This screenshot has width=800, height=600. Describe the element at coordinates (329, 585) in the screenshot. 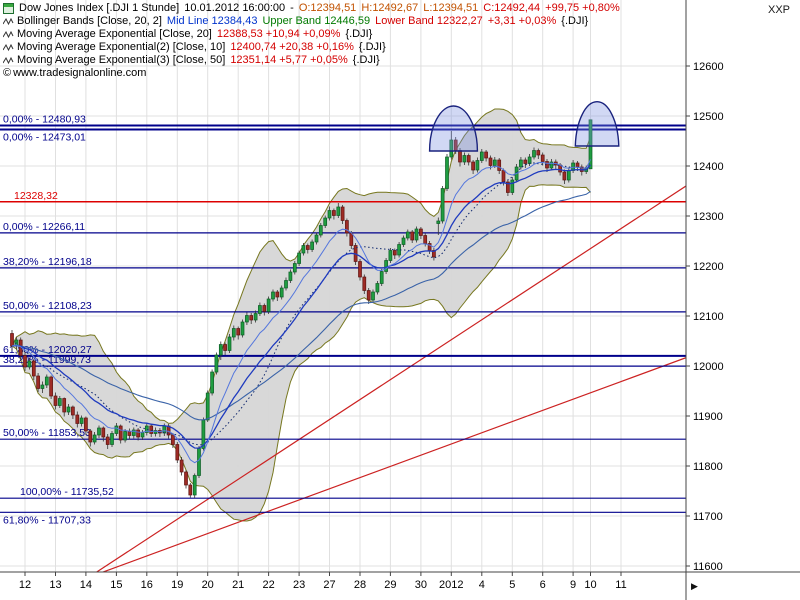

I see `time-axis-label: 27` at that location.